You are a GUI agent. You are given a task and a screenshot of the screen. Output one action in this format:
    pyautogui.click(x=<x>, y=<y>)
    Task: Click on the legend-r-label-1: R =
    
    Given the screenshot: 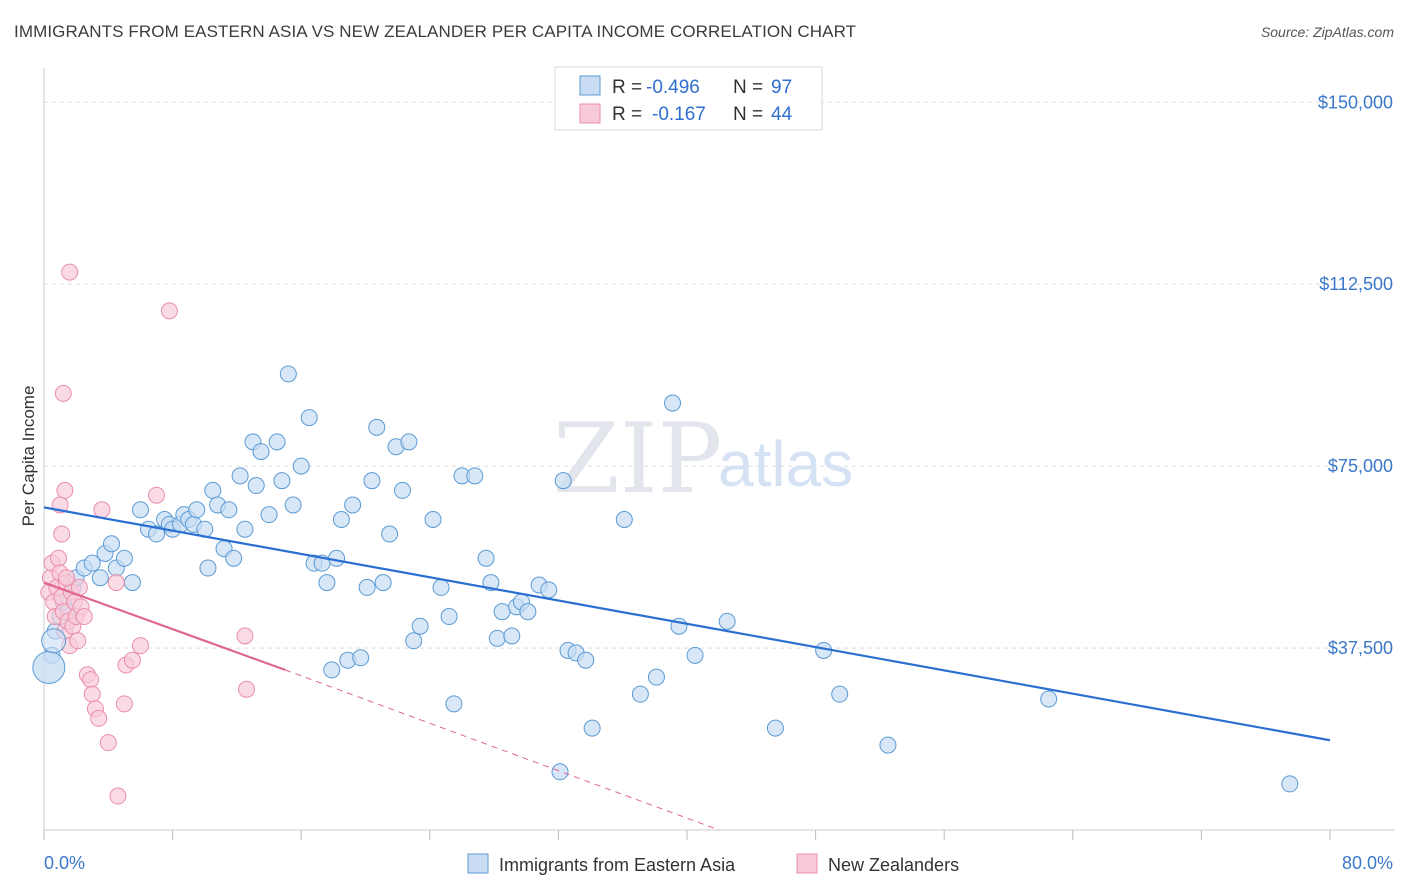 What is the action you would take?
    pyautogui.click(x=627, y=87)
    